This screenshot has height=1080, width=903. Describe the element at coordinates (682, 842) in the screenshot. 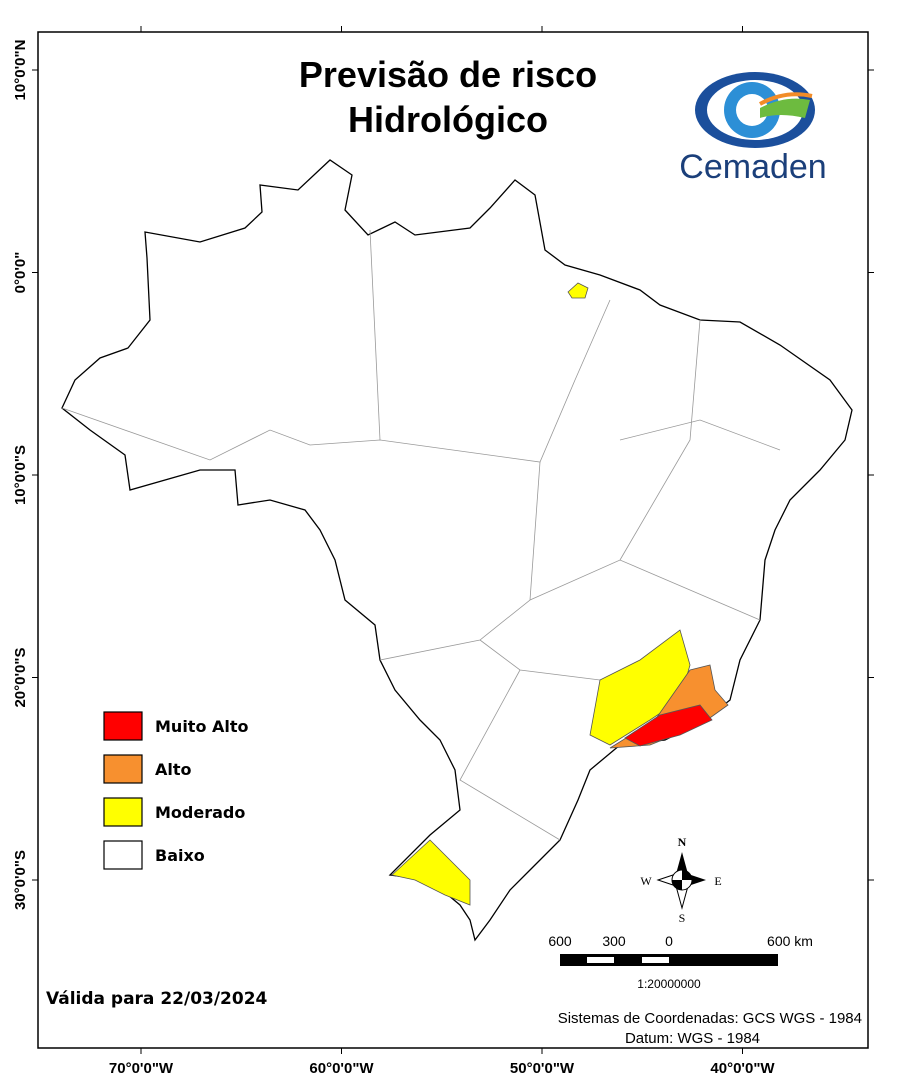

I see `compass-label: N` at that location.